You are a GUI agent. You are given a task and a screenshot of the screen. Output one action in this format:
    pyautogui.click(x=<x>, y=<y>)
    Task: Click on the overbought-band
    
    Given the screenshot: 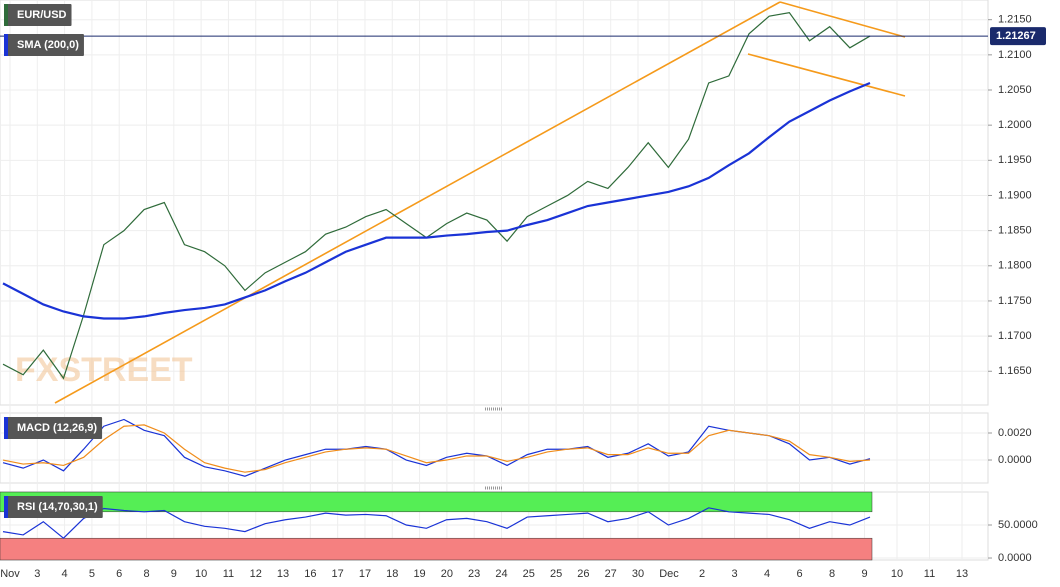 What is the action you would take?
    pyautogui.click(x=436, y=502)
    